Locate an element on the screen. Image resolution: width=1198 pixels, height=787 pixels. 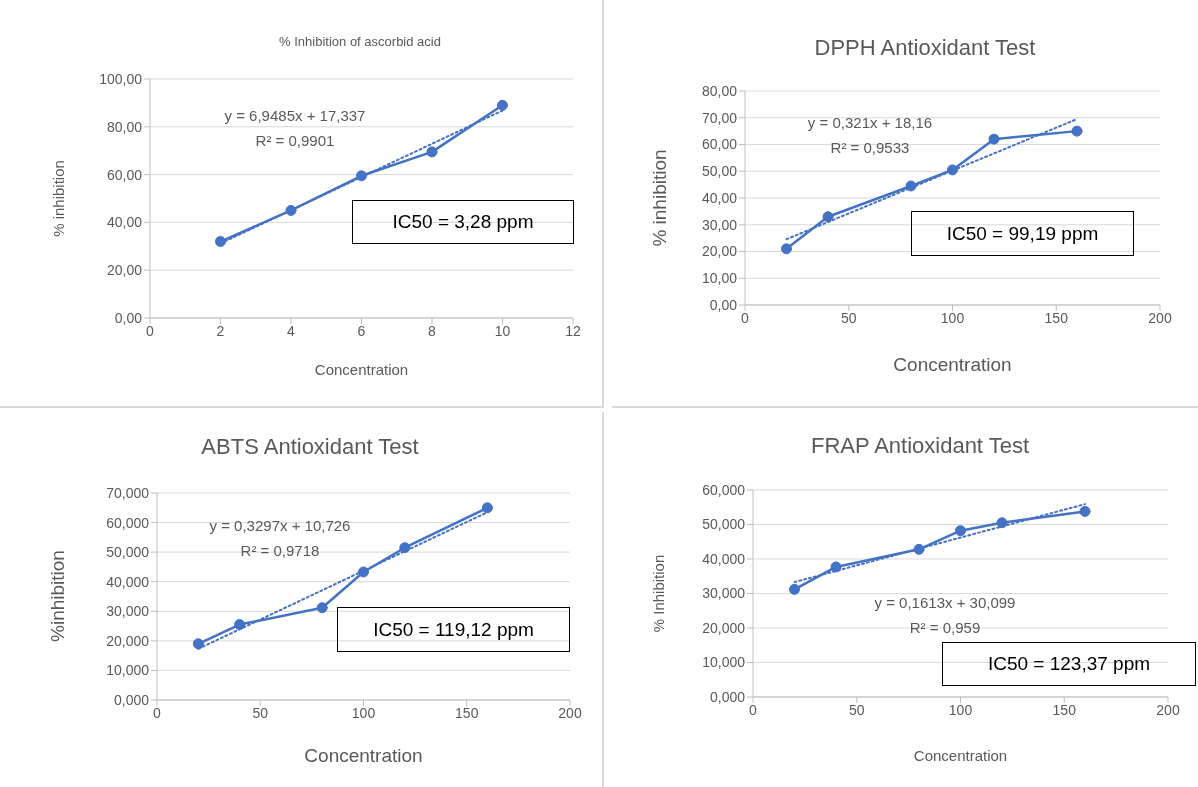
annotation: IC50 = 123,37 ppm is located at coordinates (1069, 664).